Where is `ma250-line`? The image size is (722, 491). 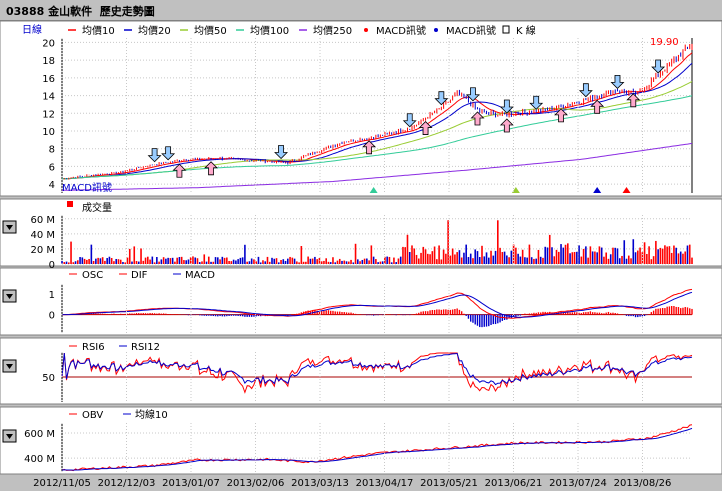
ma250-line is located at coordinates (377, 166).